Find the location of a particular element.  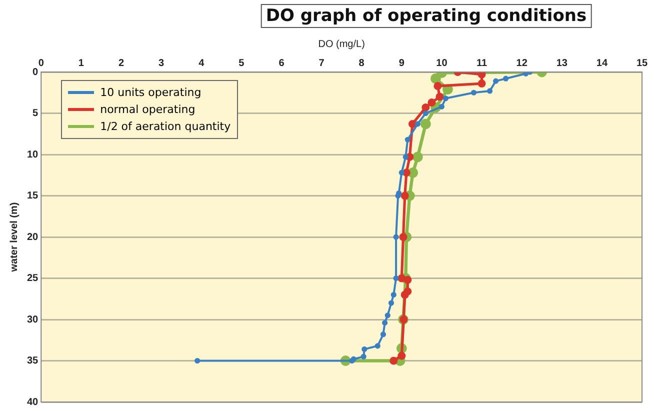

x-tick-label: 3 is located at coordinates (161, 63).